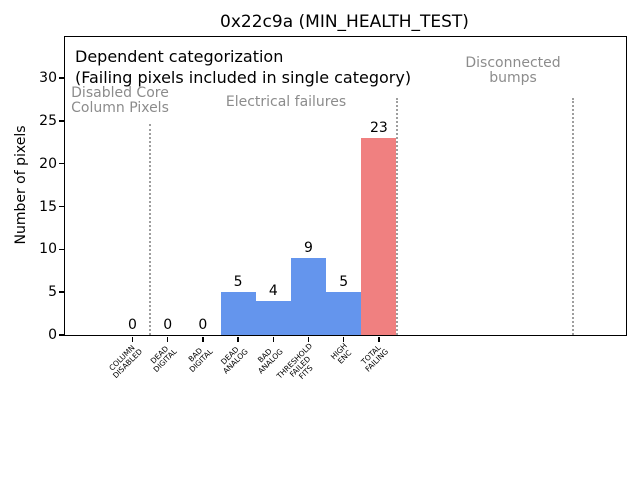  Describe the element at coordinates (294, 361) in the screenshot. I see `x-tick-label: THRESHOLD FAILED FITS` at that location.